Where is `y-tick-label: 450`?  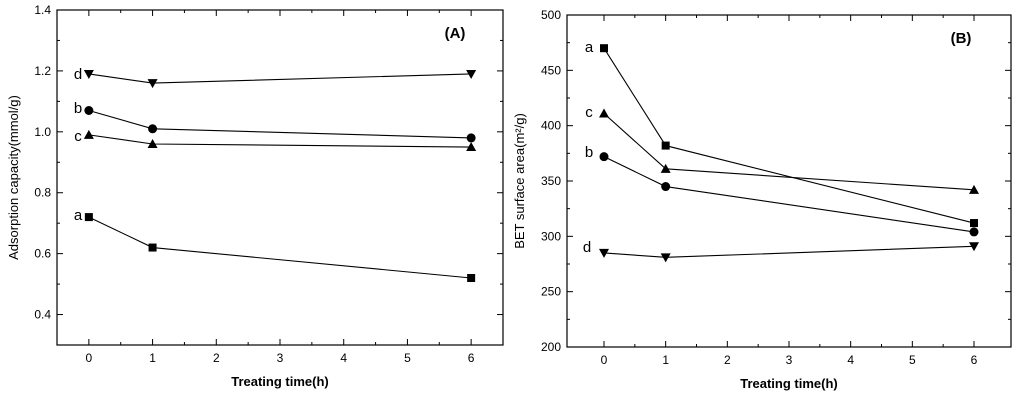
y-tick-label: 450 is located at coordinates (551, 70).